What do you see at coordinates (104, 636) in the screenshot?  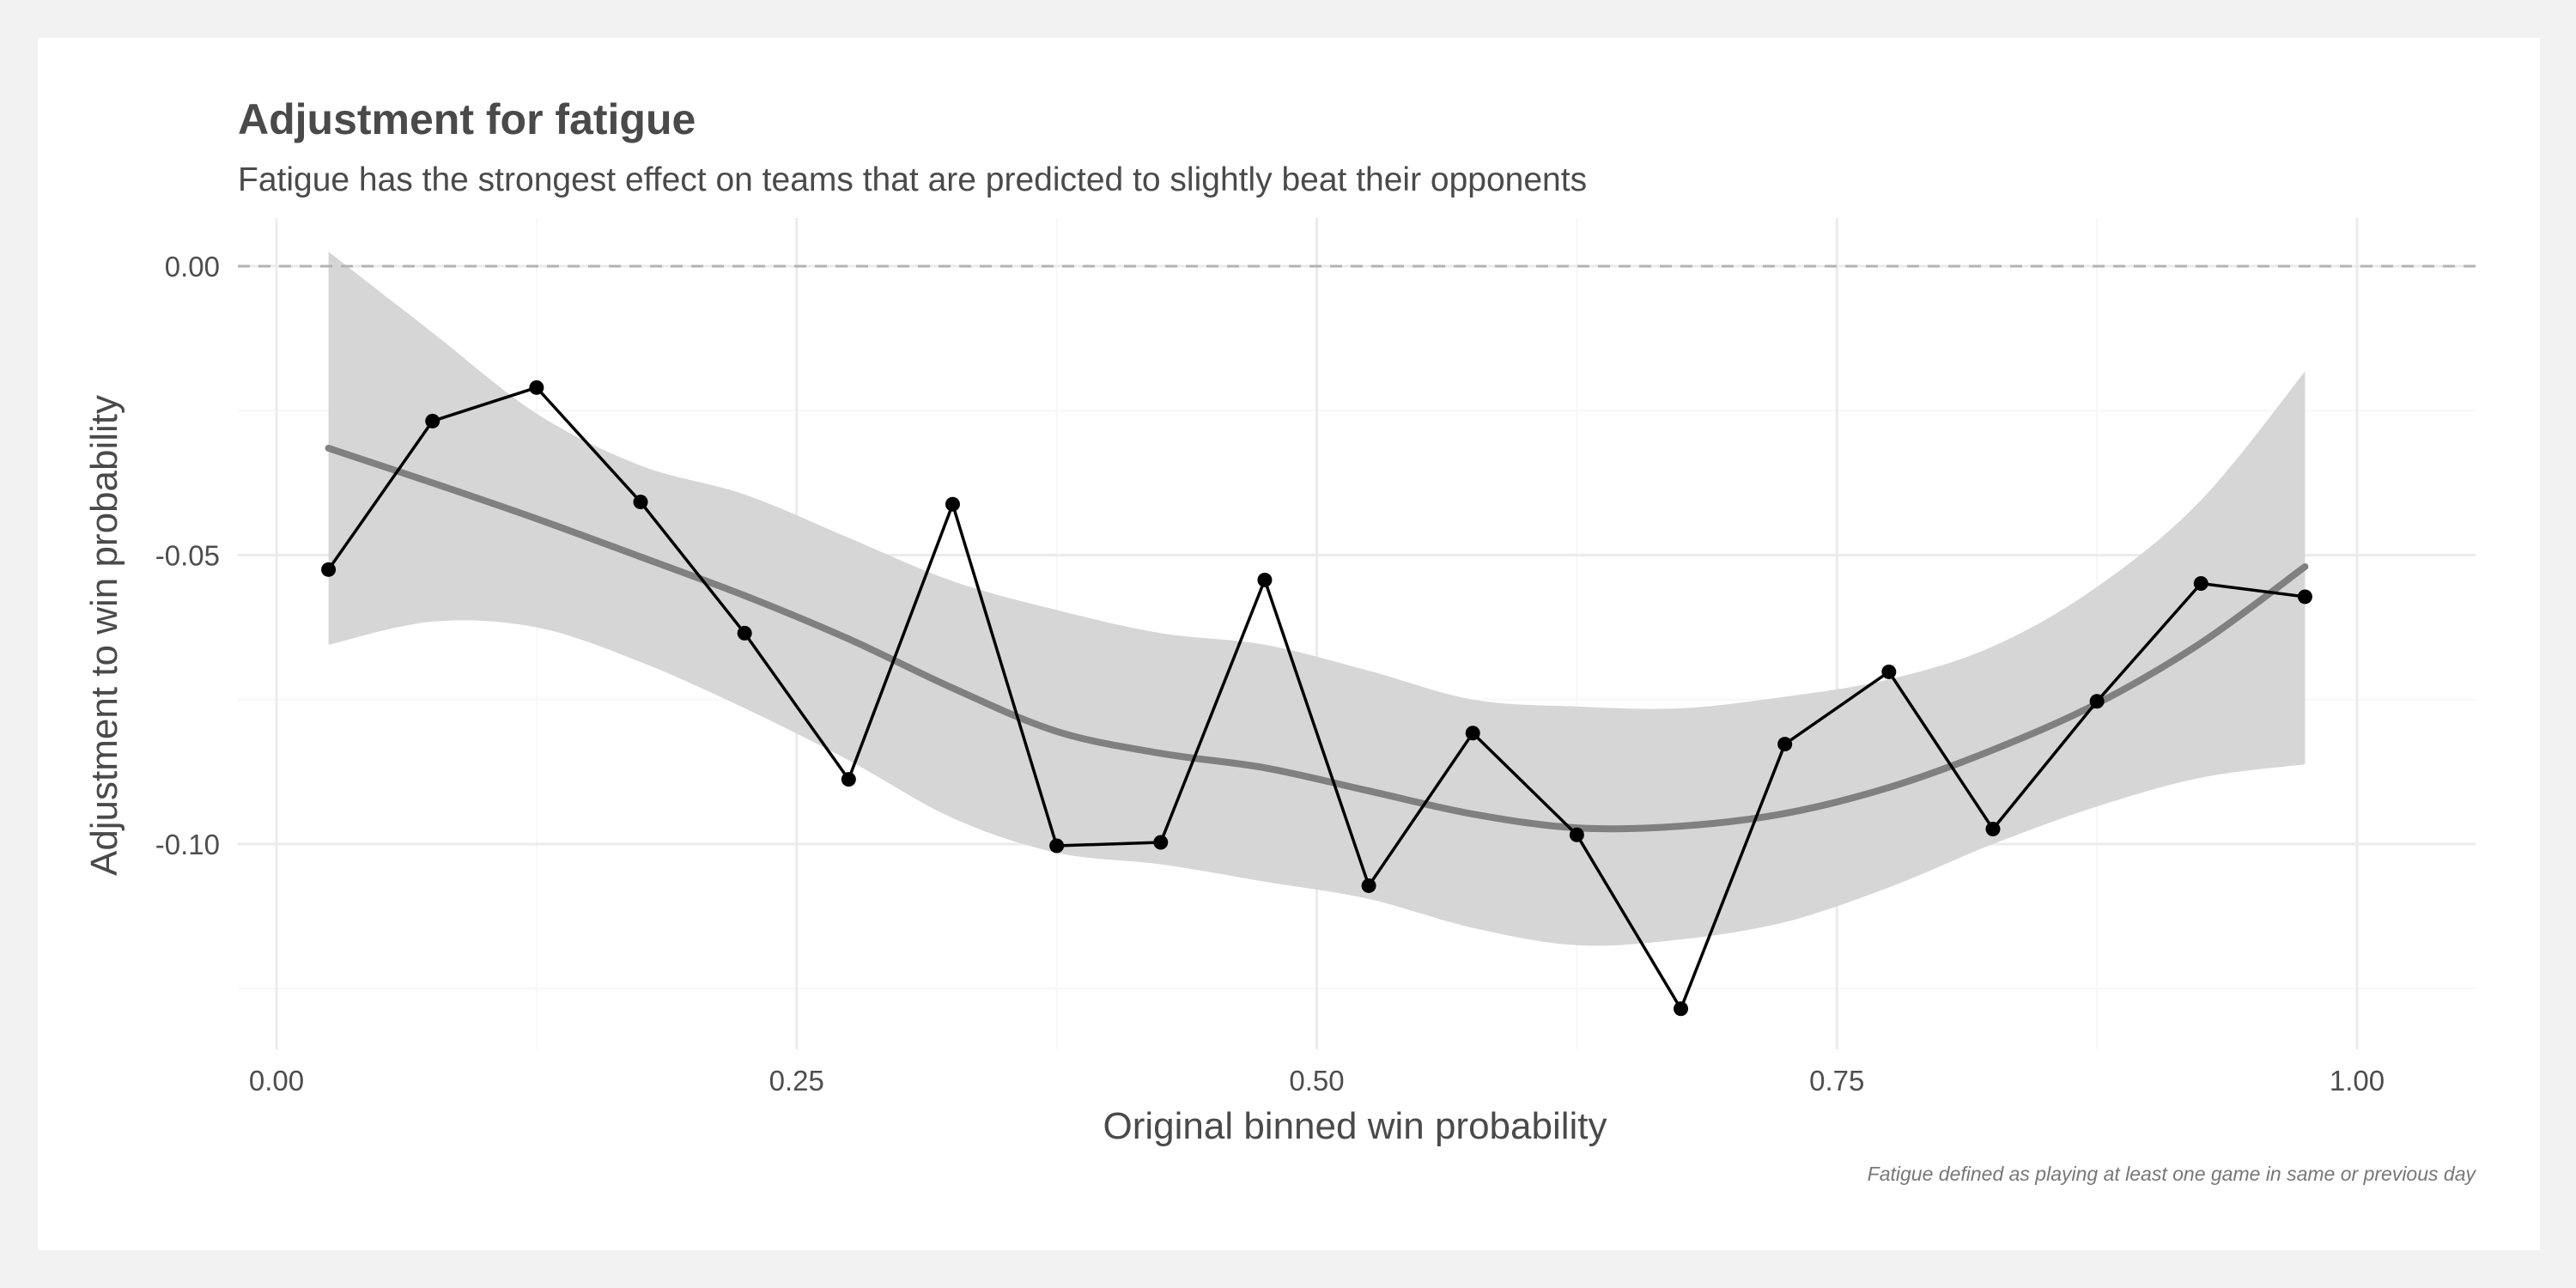 I see `y-axis-title: Adjustment to win probability` at bounding box center [104, 636].